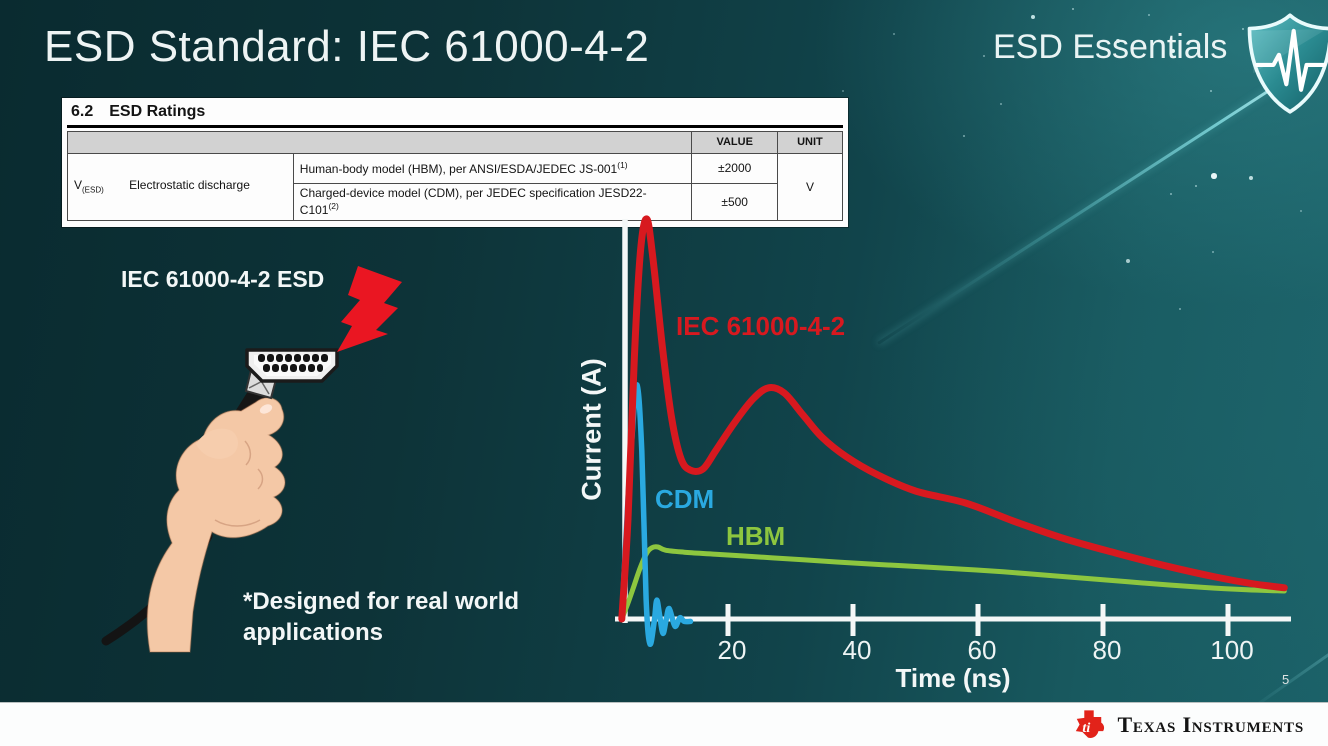 This screenshot has height=746, width=1328. I want to click on footer-bar: ti Texas Instruments, so click(664, 724).